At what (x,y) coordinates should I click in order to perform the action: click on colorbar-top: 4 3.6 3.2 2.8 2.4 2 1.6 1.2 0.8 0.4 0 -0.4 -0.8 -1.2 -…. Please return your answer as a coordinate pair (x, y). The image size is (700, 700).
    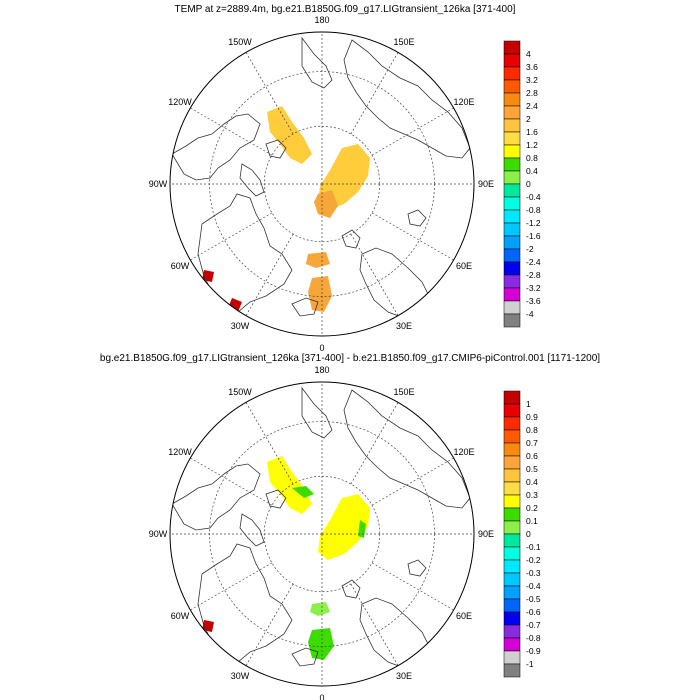
    Looking at the image, I should click on (522, 184).